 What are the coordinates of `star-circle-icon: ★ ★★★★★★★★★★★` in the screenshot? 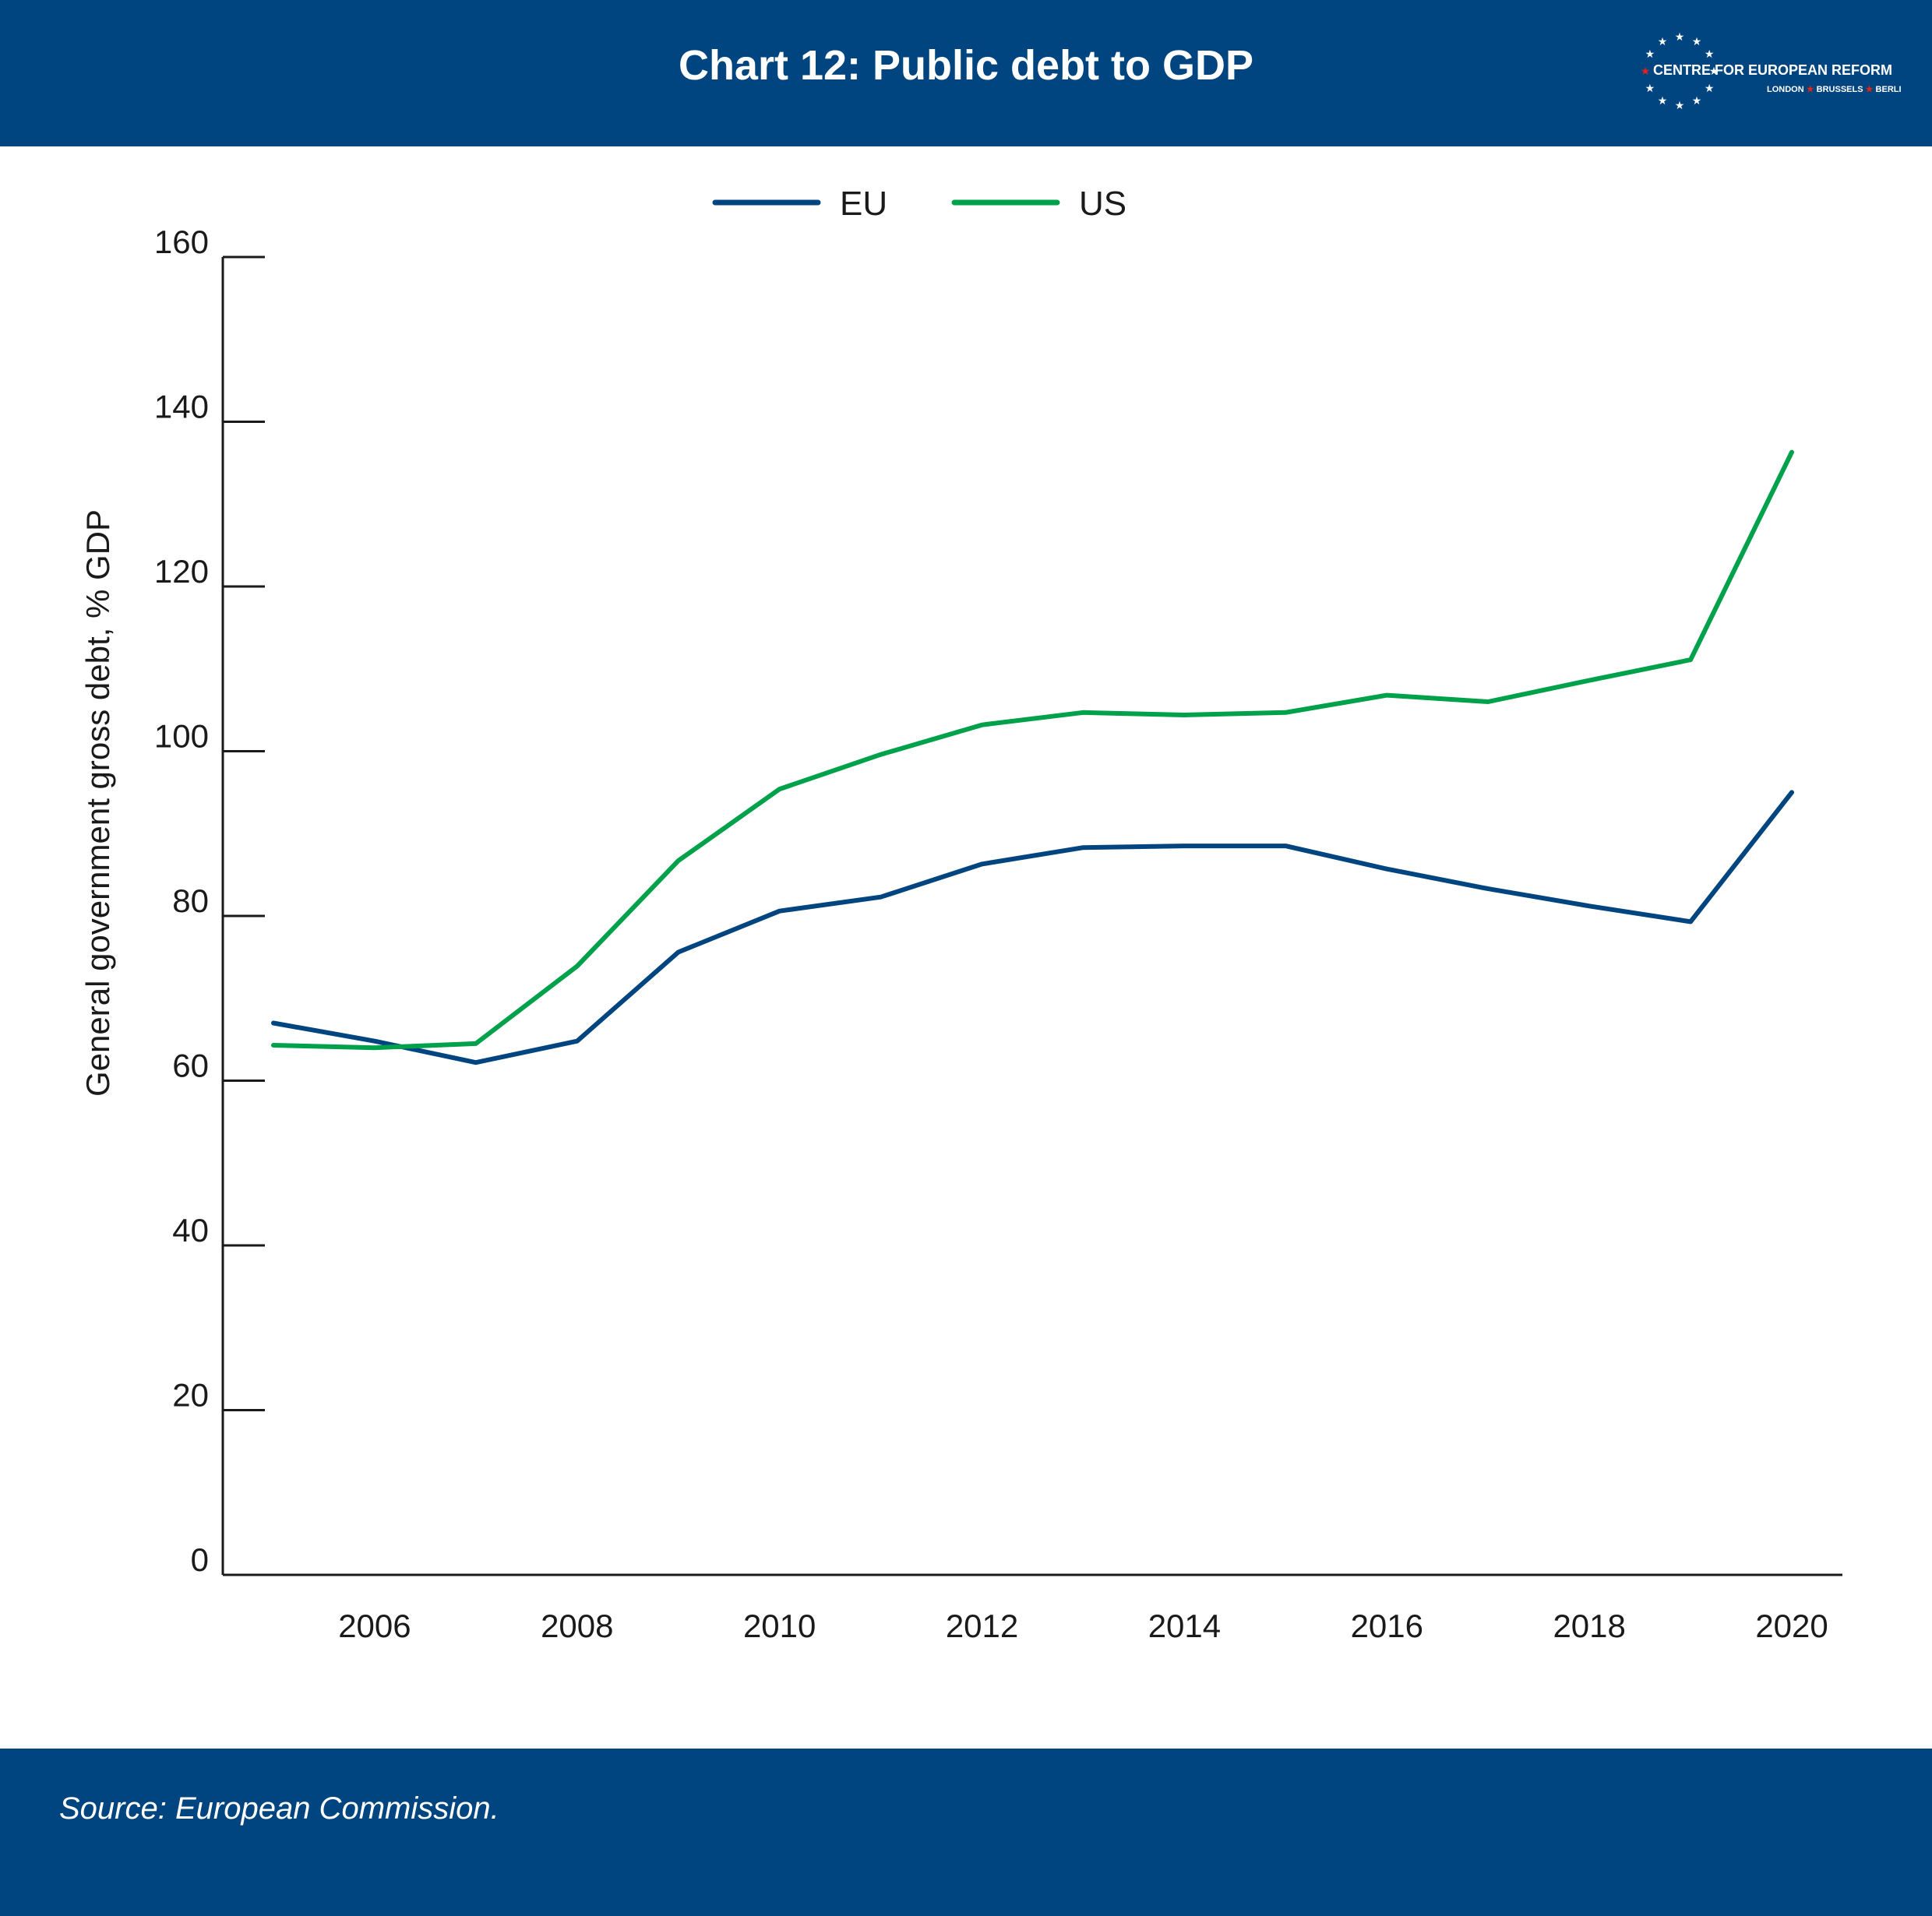 It's located at (1680, 71).